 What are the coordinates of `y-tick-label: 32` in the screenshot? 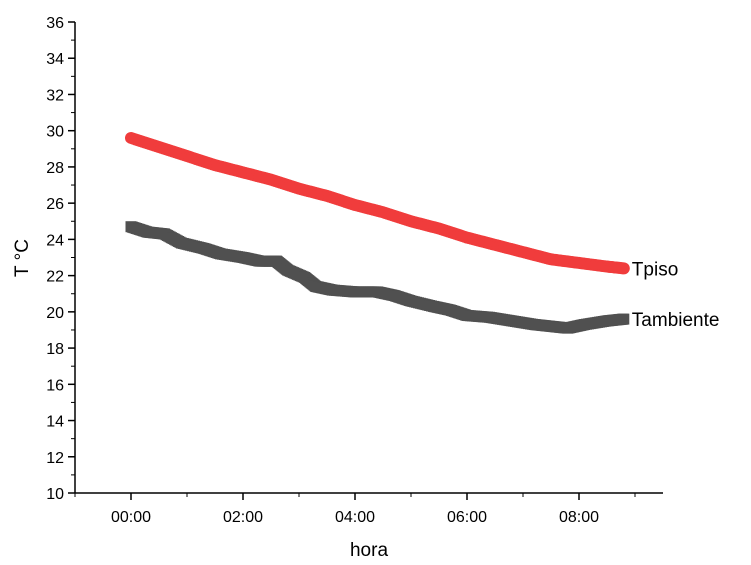 It's located at (55, 95).